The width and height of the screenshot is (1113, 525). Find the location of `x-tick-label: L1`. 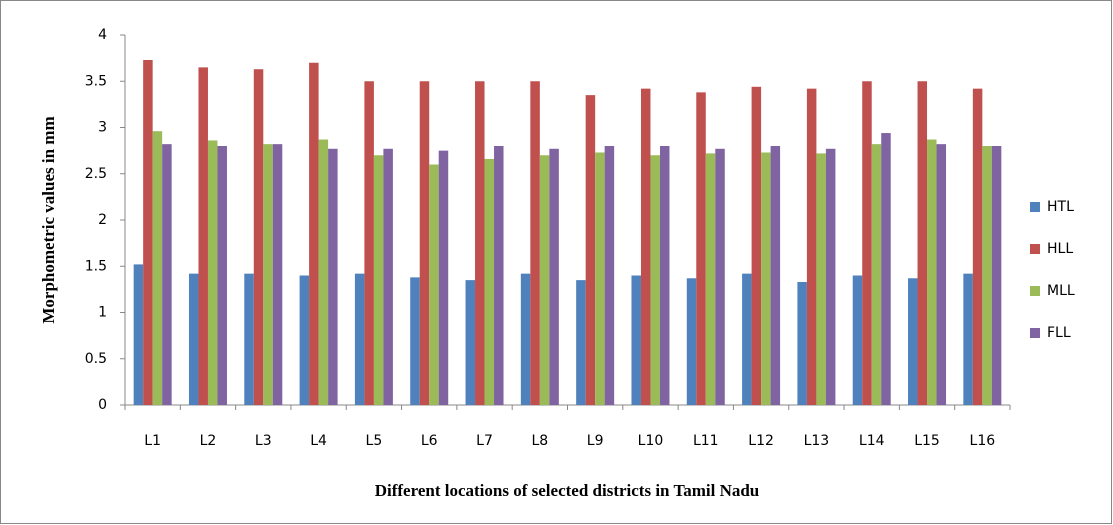

x-tick-label: L1 is located at coordinates (152, 441).